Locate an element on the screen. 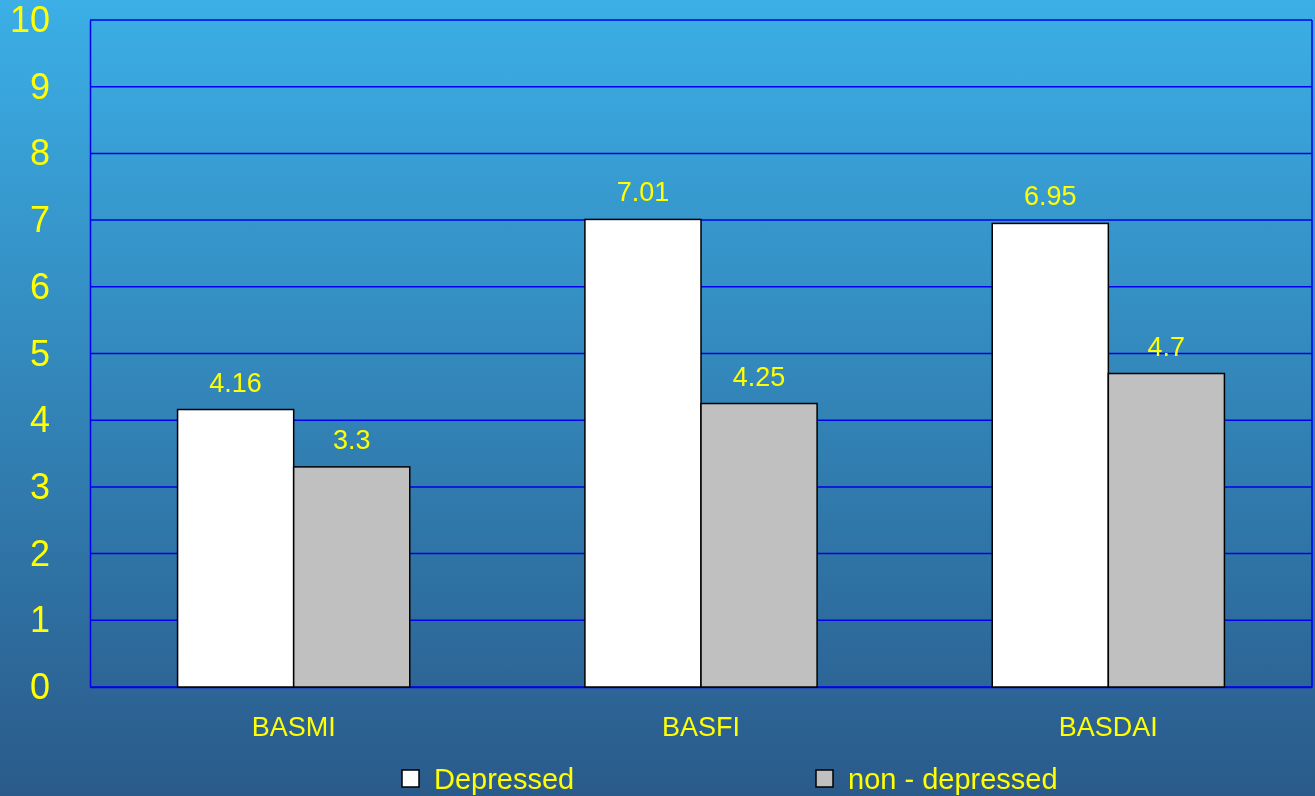  legend-label: non - depressed is located at coordinates (953, 779).